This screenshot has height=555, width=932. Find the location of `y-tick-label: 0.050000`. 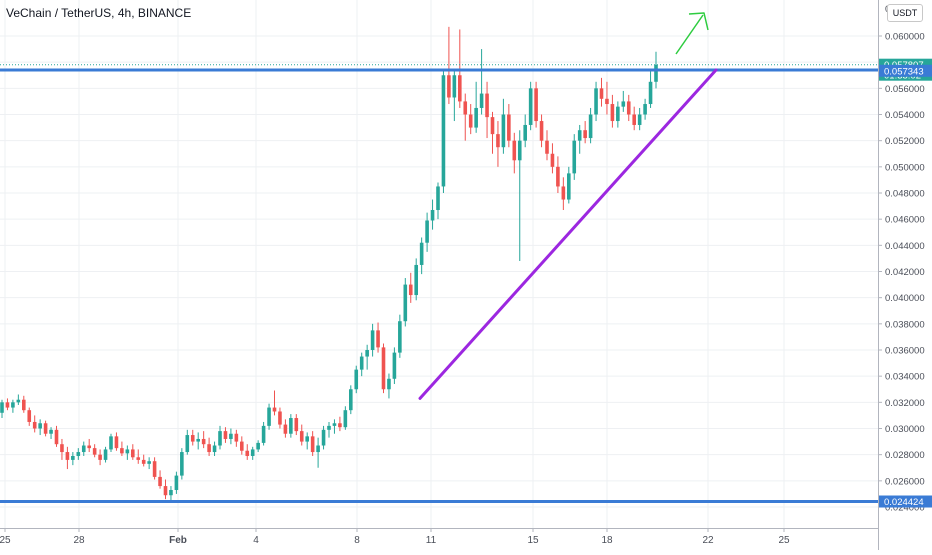

y-tick-label: 0.050000 is located at coordinates (905, 167).